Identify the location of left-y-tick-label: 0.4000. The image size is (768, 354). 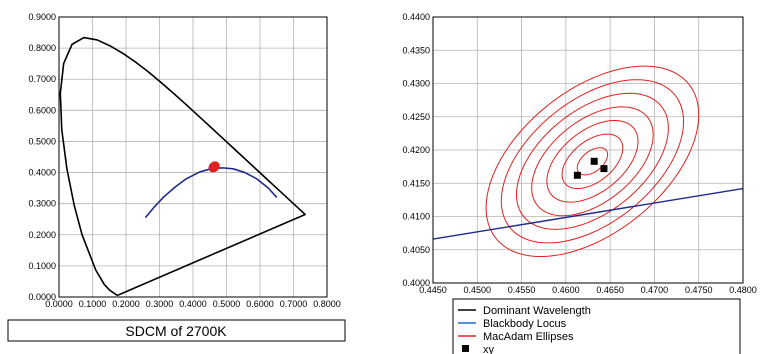
(42, 173).